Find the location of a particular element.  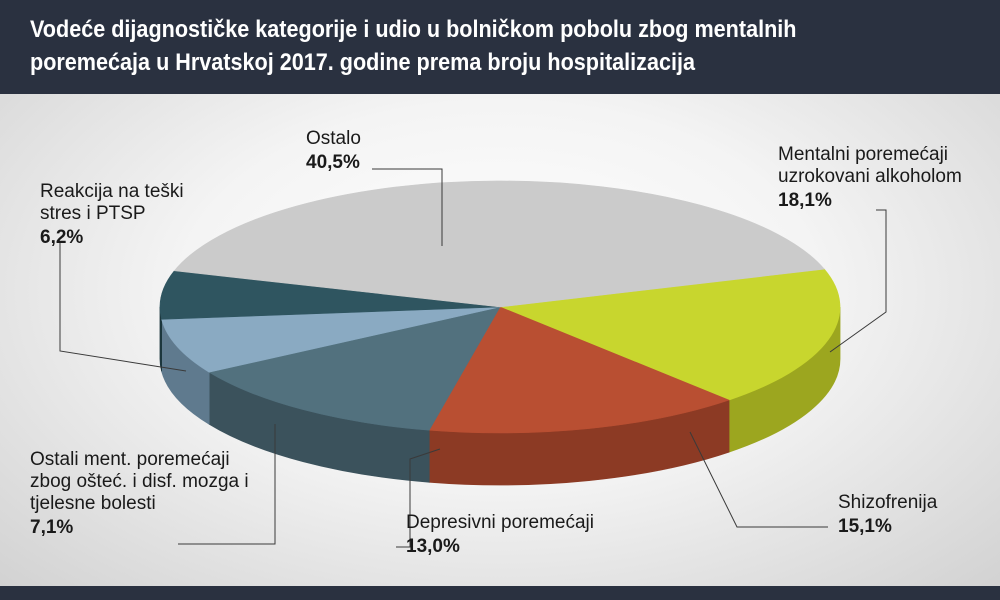

footer-bar is located at coordinates (500, 593).